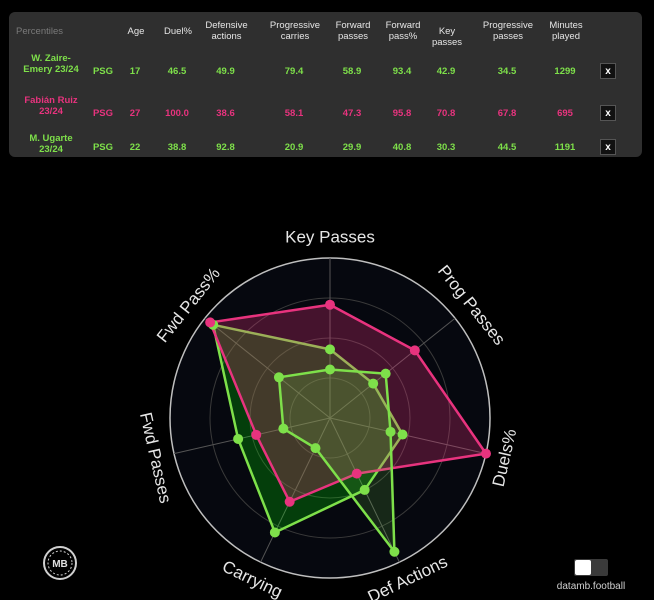 The width and height of the screenshot is (654, 600). Describe the element at coordinates (225, 113) in the screenshot. I see `stat-value: 38.6` at that location.